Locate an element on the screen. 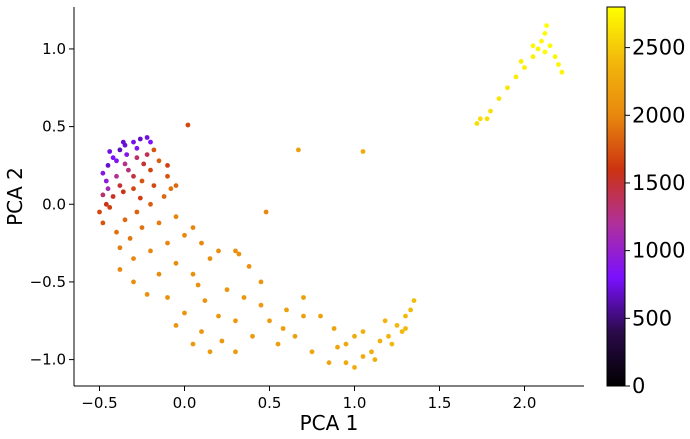 Image resolution: width=690 pixels, height=439 pixels. colorbar: 0 500 1000 1500 2000 2500 is located at coordinates (645, 202).